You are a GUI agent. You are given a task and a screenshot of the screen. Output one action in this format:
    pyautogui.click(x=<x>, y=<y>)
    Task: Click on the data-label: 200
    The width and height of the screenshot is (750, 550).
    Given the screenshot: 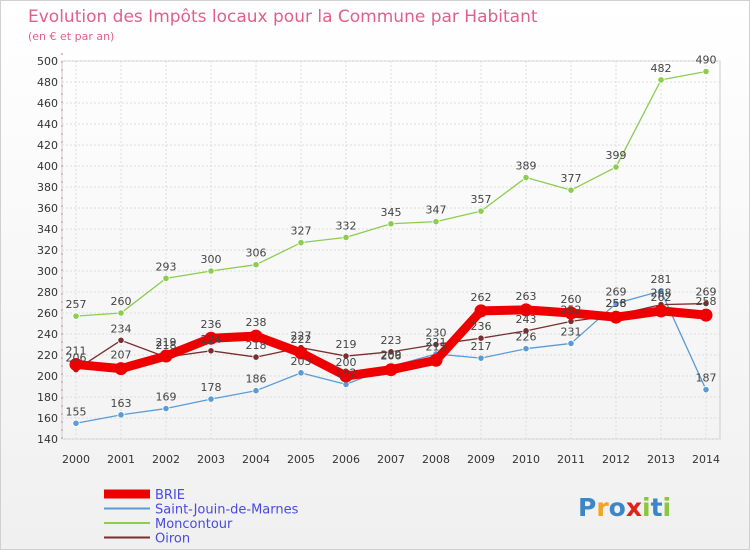 What is the action you would take?
    pyautogui.click(x=346, y=362)
    